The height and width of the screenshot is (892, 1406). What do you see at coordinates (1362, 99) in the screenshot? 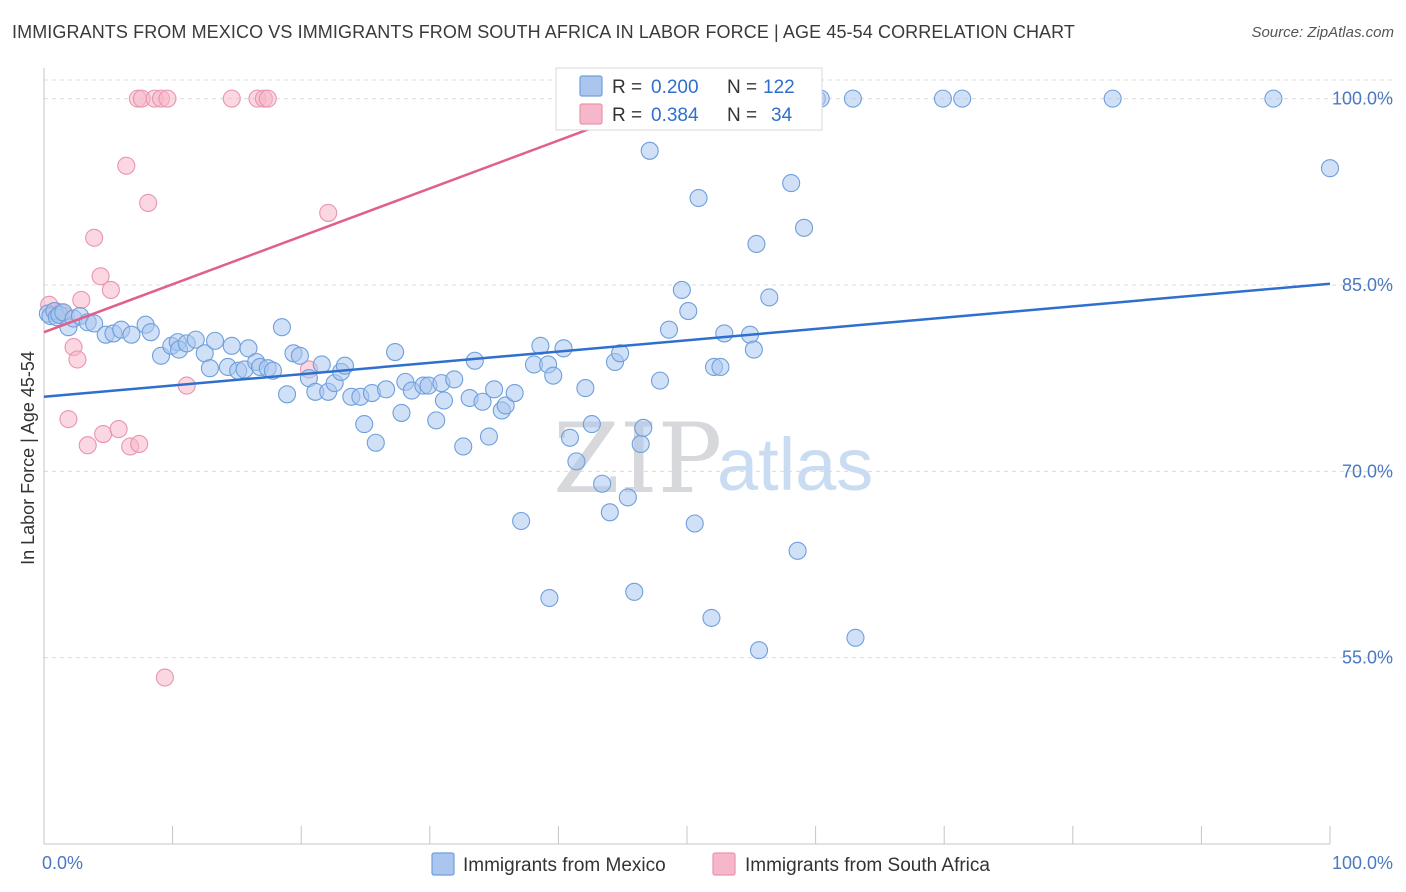
I see `y-tick-label: 100.0%` at bounding box center [1362, 99].